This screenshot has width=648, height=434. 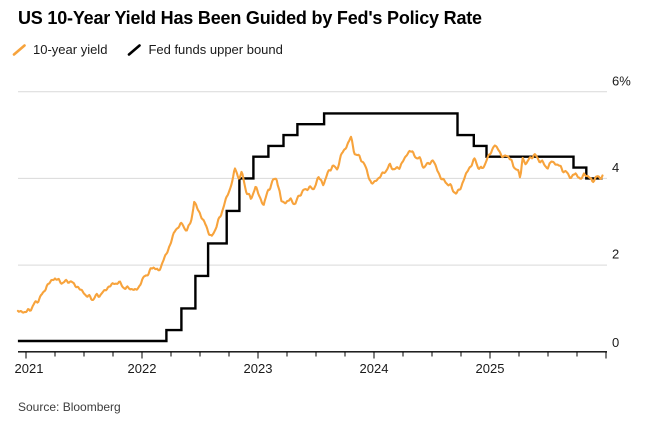 I want to click on legend-label-fed-funds: Fed funds upper bound, so click(x=215, y=49).